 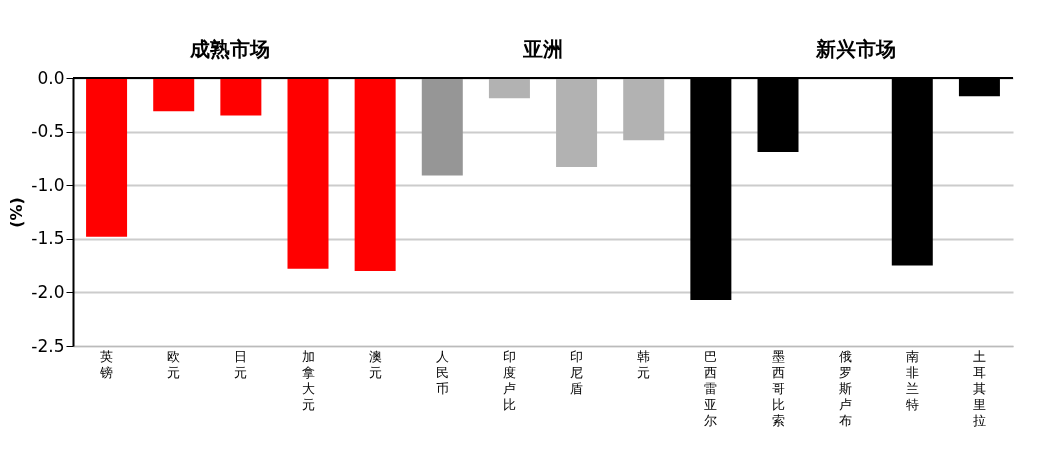 I want to click on x-tick-label: 南非兰特, so click(x=912, y=380).